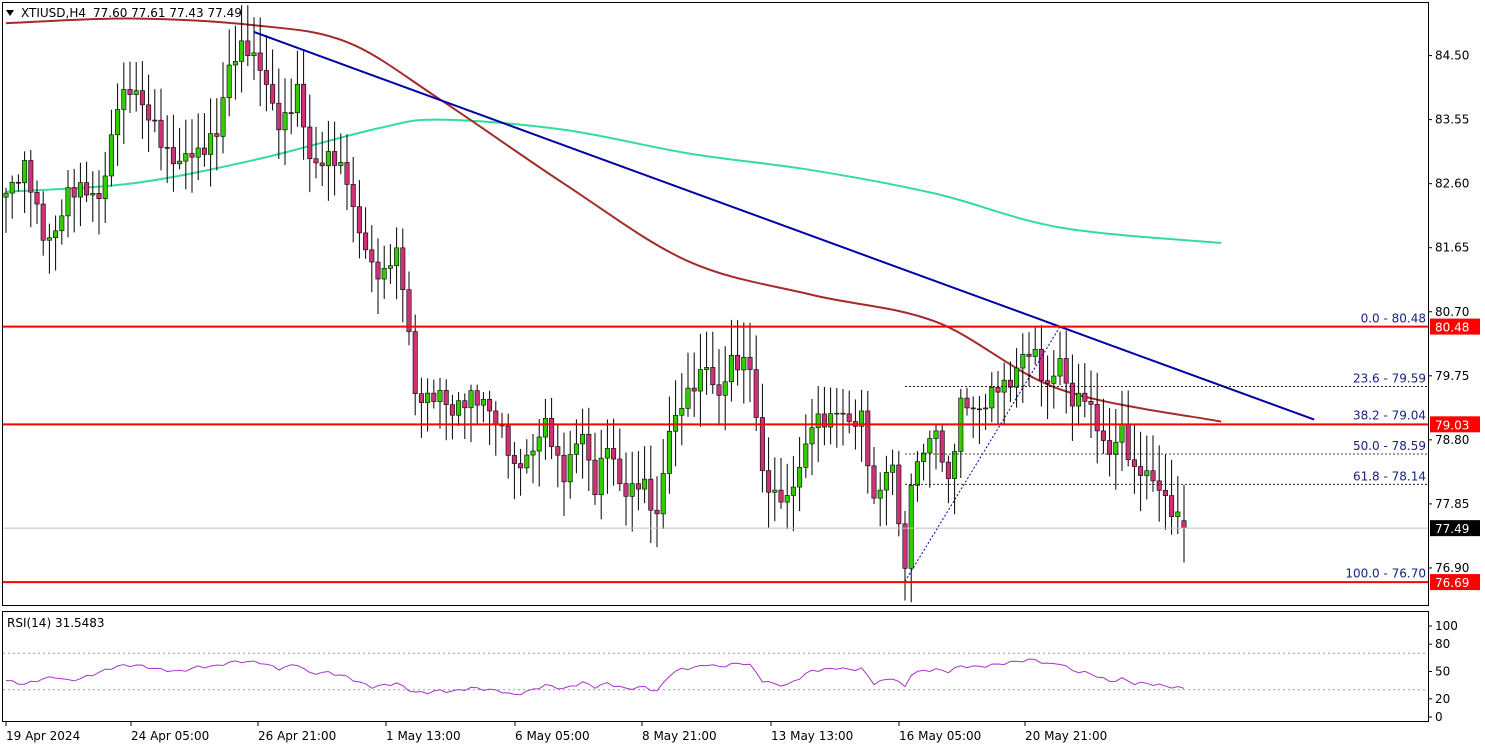 This screenshot has width=1485, height=753. I want to click on price-tick-label: 76.90, so click(1452, 568).